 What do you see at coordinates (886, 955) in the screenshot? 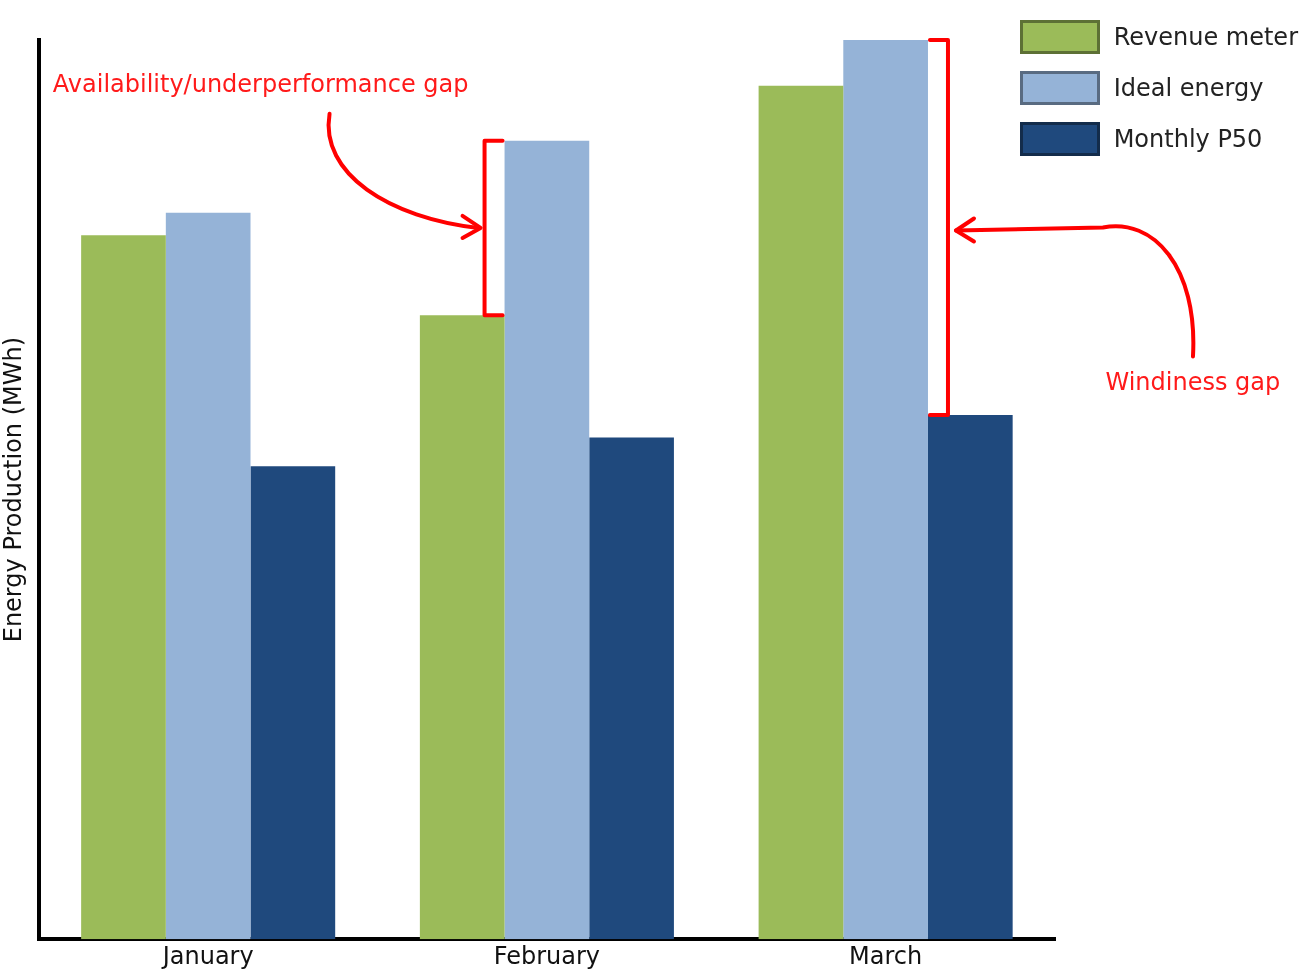
I see `x-tick-label: March` at bounding box center [886, 955].